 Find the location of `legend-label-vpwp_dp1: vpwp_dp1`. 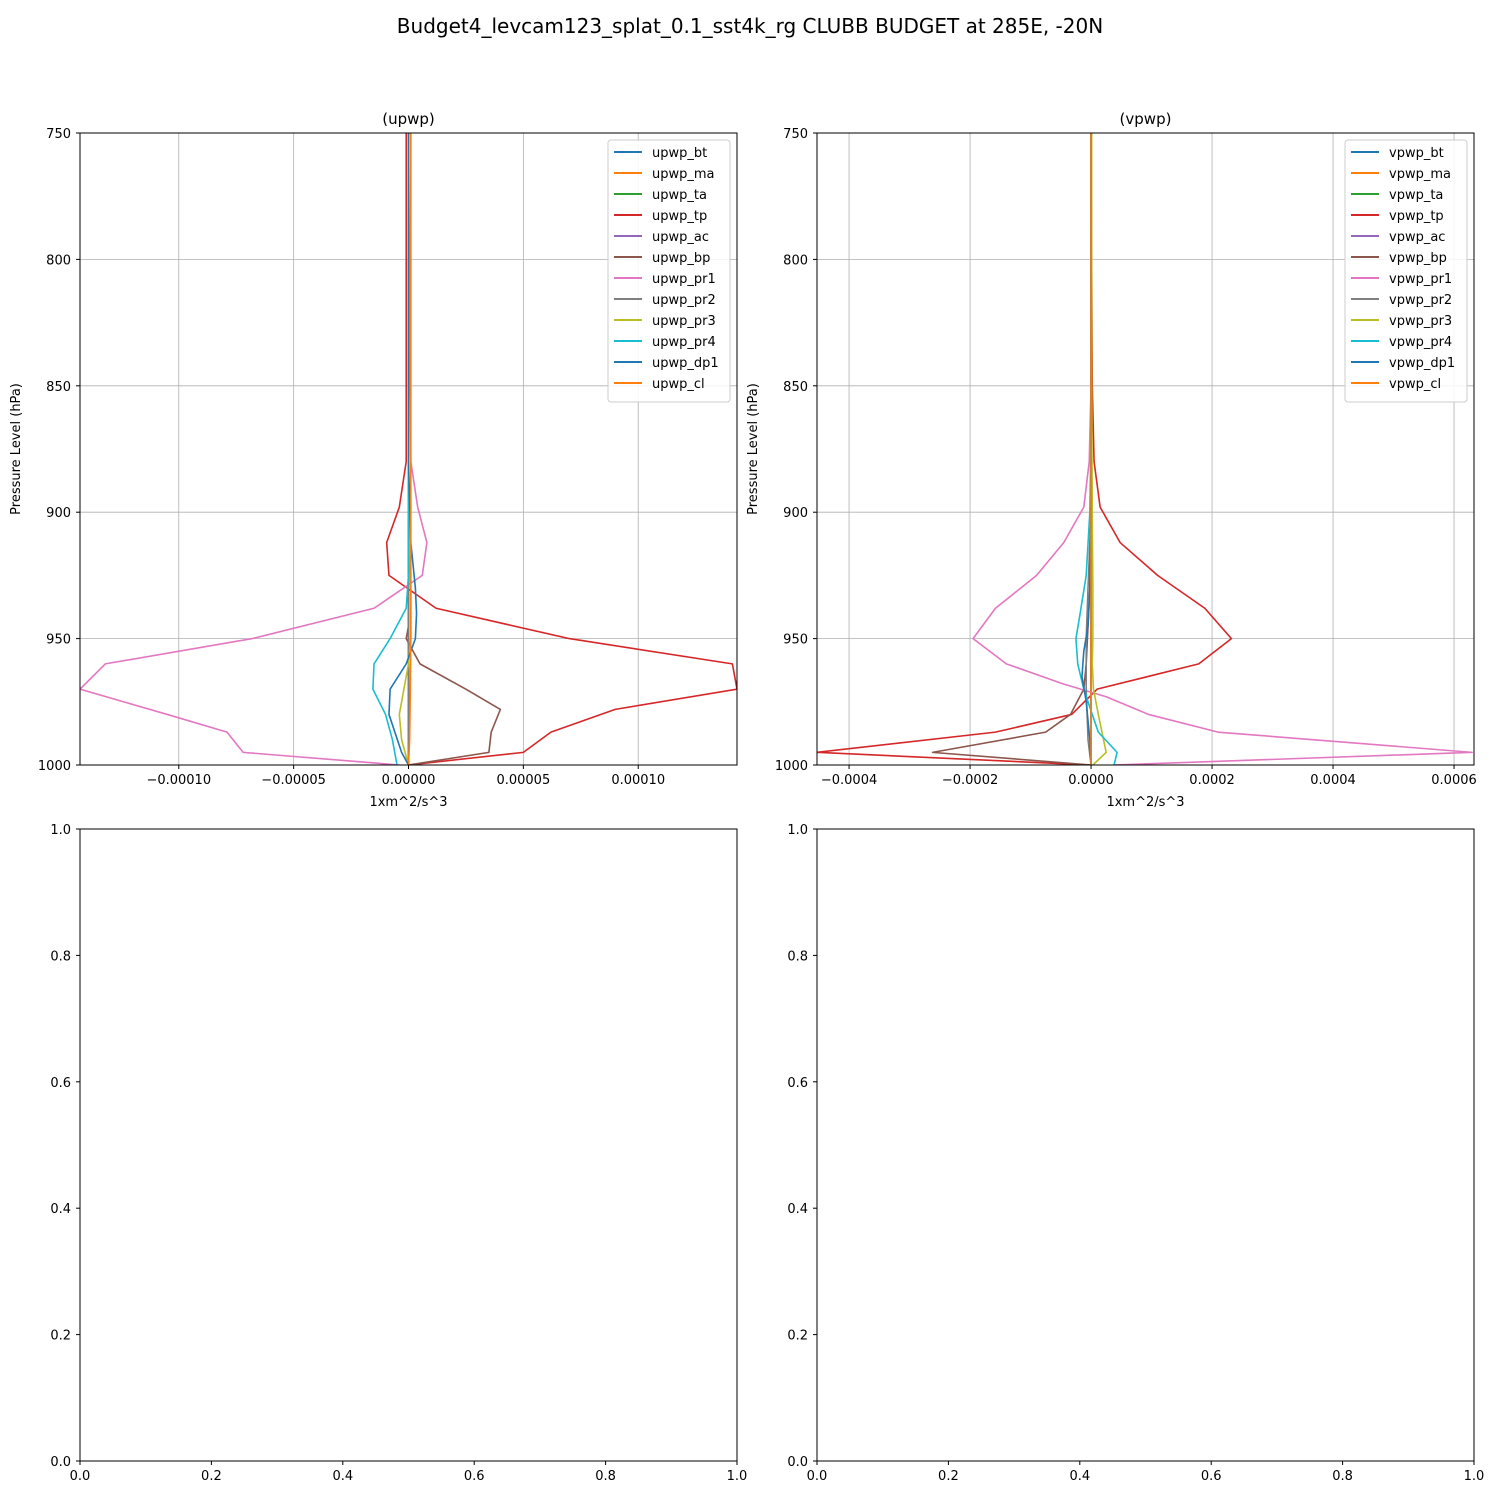

legend-label-vpwp_dp1: vpwp_dp1 is located at coordinates (1422, 363).